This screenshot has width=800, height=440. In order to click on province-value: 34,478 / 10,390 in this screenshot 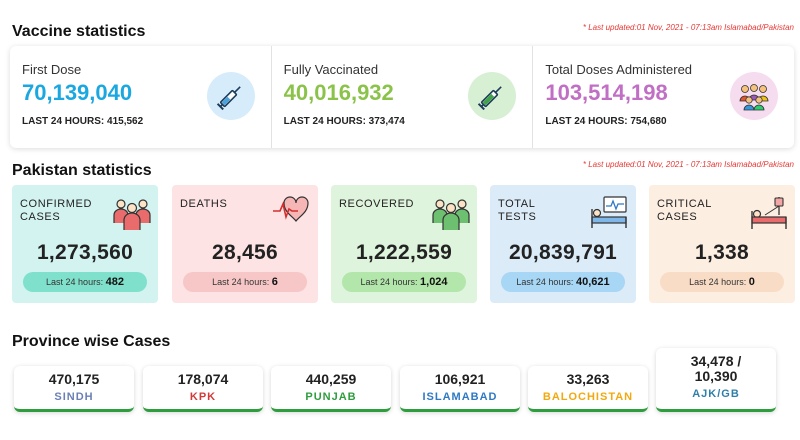, I will do `click(716, 368)`.